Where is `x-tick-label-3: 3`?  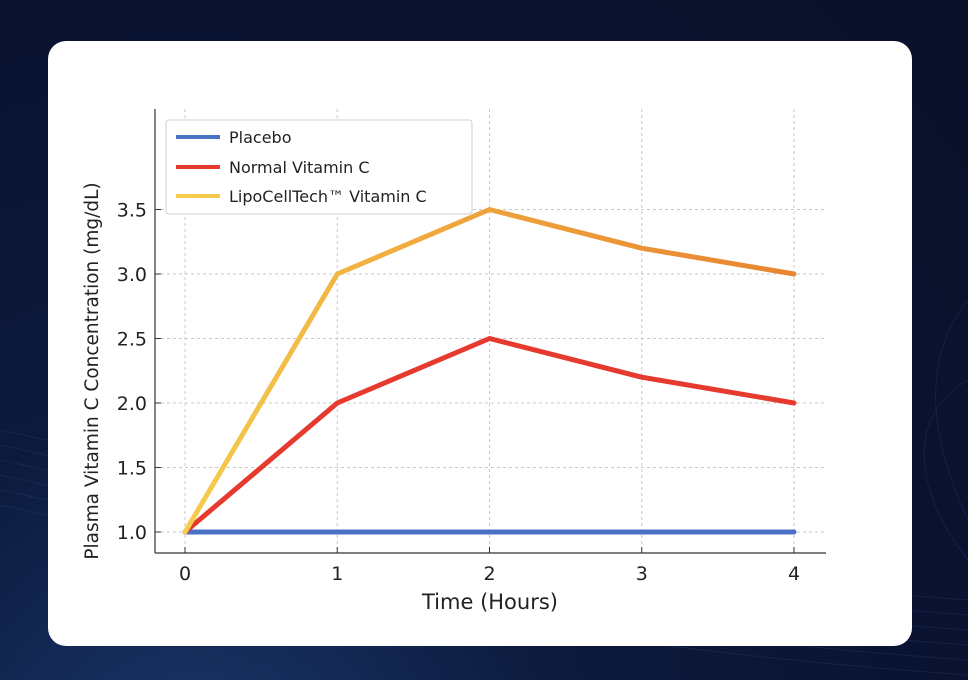 x-tick-label-3: 3 is located at coordinates (642, 574).